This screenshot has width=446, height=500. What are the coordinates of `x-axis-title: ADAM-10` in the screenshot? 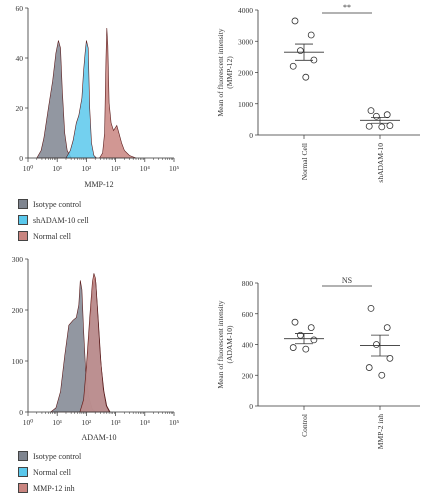 It's located at (98, 437).